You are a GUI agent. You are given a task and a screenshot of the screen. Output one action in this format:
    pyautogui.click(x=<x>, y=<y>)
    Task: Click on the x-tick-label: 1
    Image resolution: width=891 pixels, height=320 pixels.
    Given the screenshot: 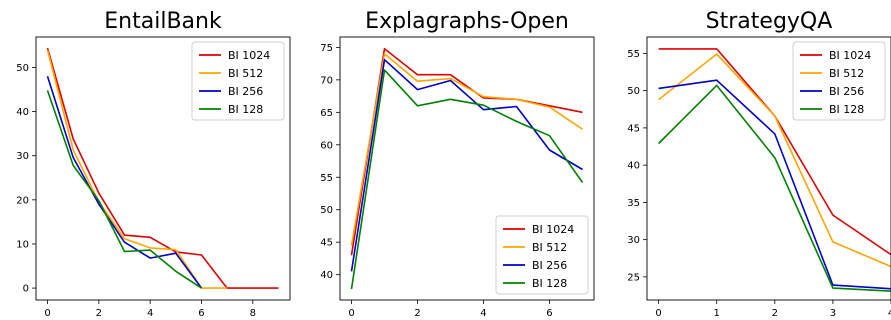 What is the action you would take?
    pyautogui.click(x=717, y=313)
    